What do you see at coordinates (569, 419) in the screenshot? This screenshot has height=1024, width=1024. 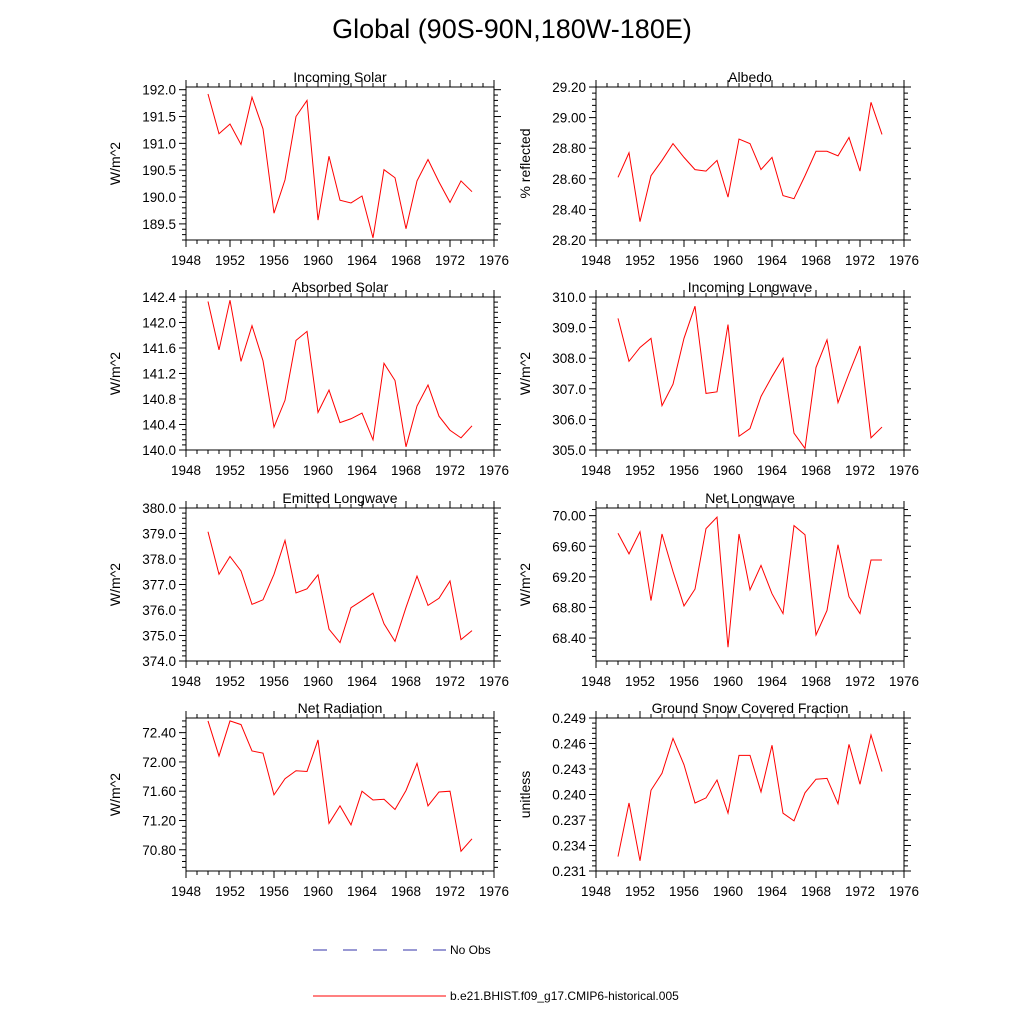 I see `y-tick-label: 306.0` at bounding box center [569, 419].